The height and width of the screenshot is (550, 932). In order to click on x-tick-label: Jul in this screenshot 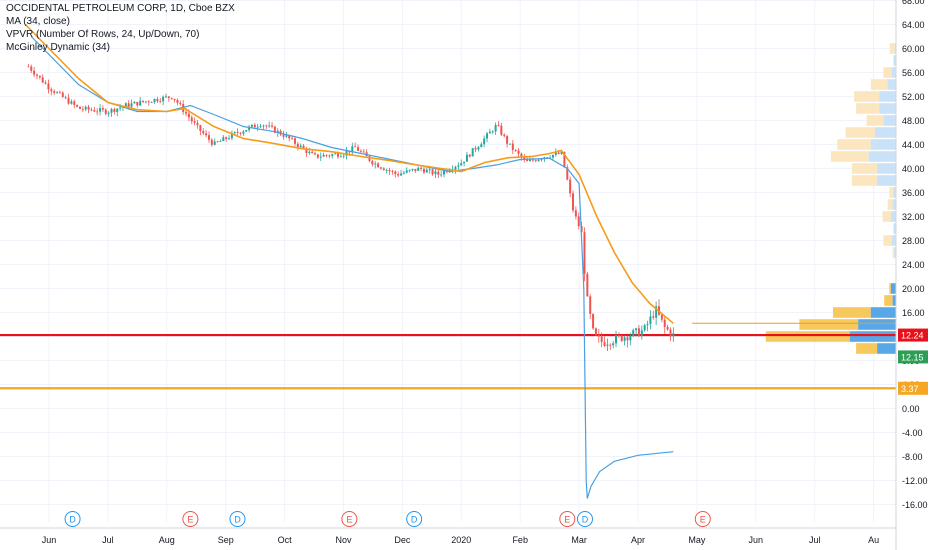, I will do `click(108, 540)`.